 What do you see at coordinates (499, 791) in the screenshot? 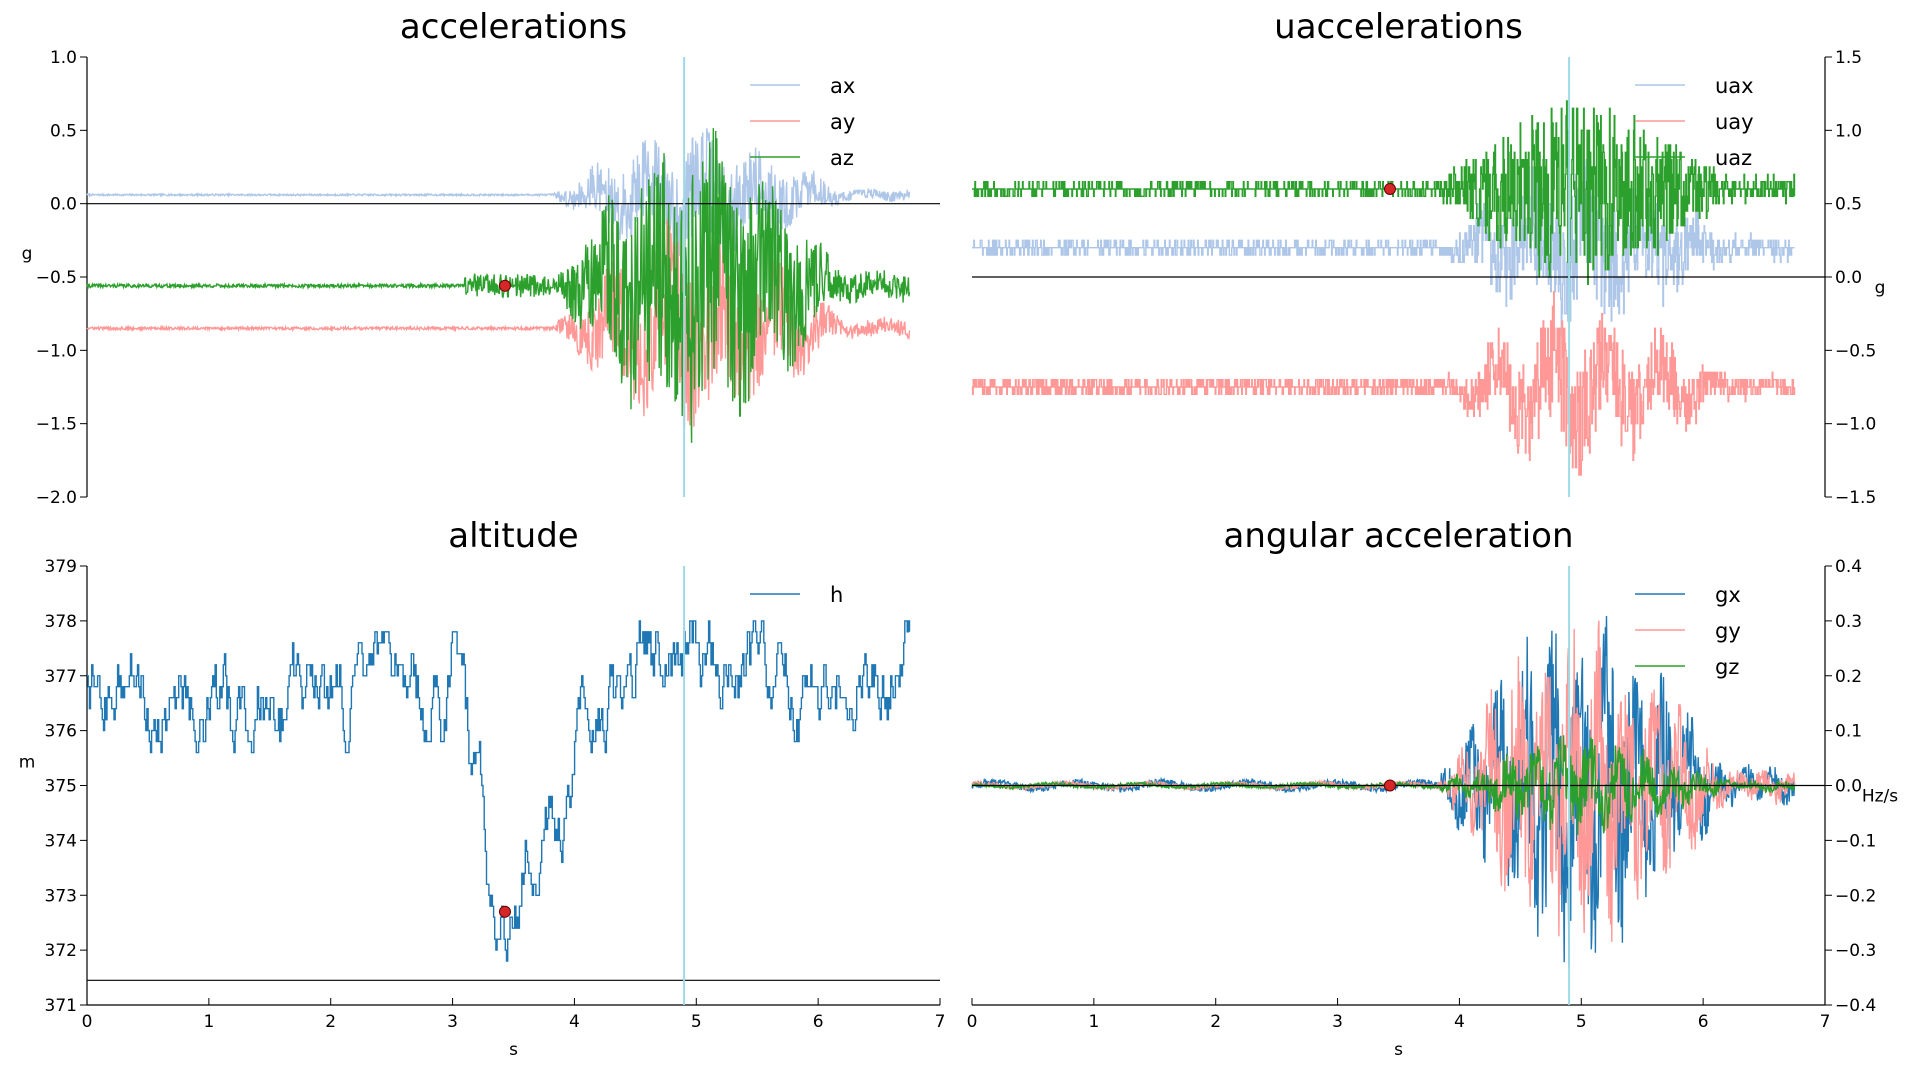
I see `series-line-h` at bounding box center [499, 791].